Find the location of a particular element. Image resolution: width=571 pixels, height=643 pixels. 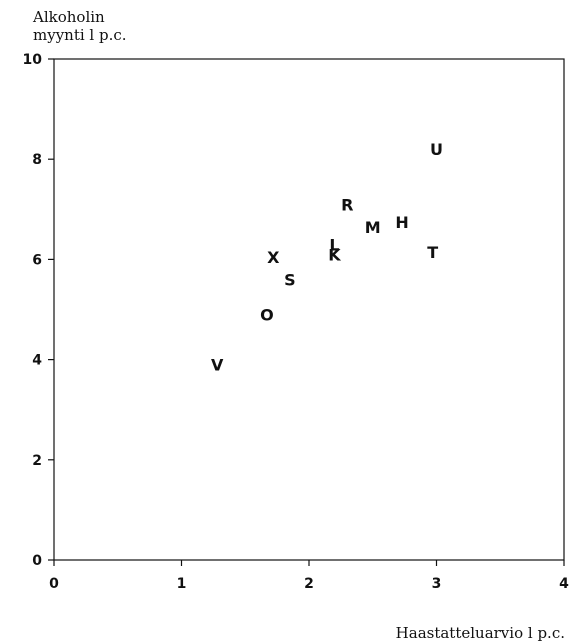

data-point-k: K is located at coordinates (334, 254).